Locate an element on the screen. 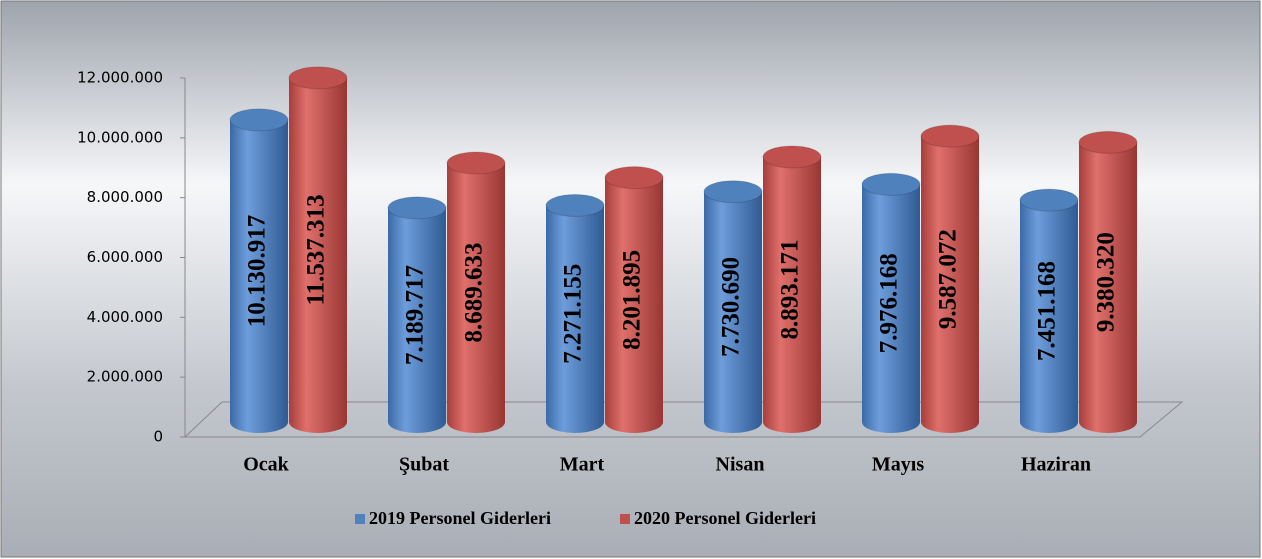  x-tick-label: Ocak is located at coordinates (266, 465).